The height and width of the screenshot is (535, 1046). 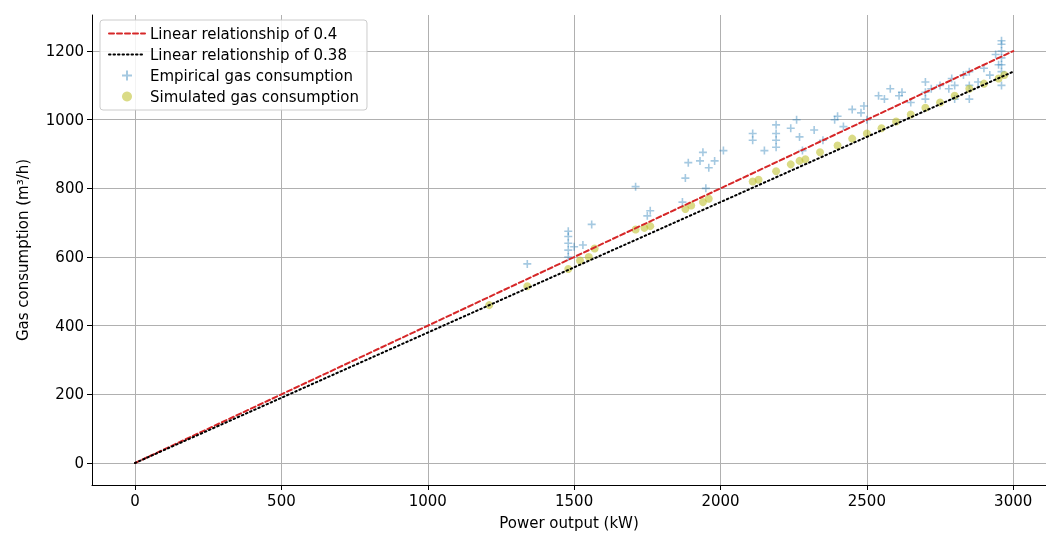 I want to click on x-tick-label: 2000, so click(x=720, y=500).